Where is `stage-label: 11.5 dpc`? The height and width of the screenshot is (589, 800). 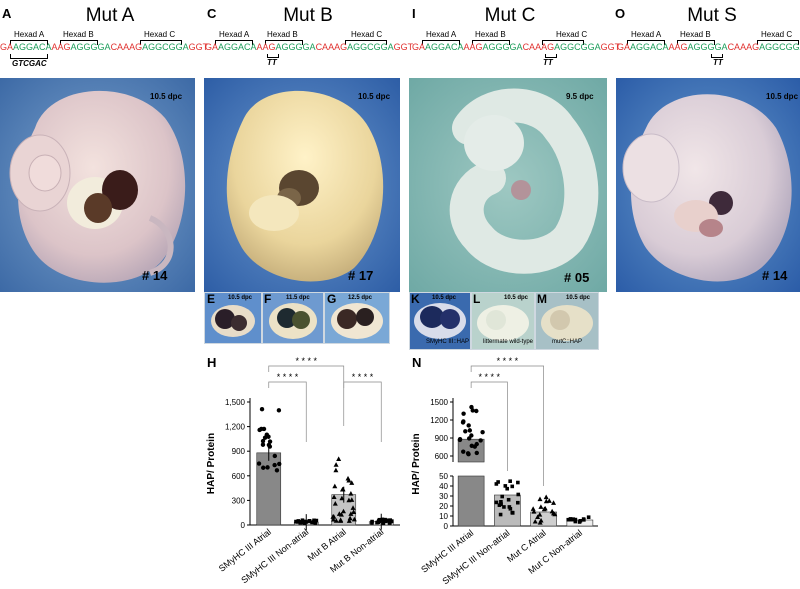 stage-label: 11.5 dpc is located at coordinates (298, 298).